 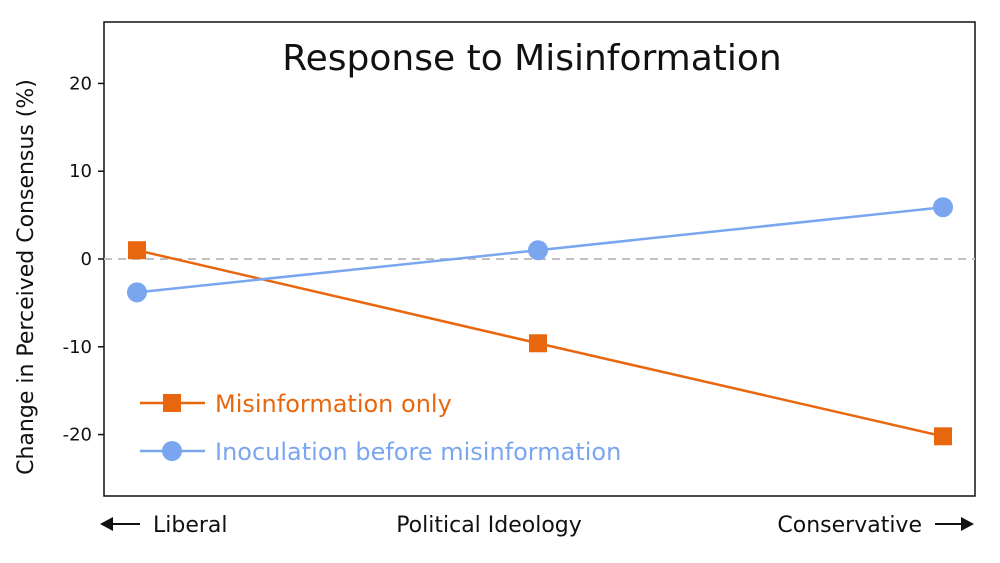 I want to click on x-right-label: Conservative, so click(x=849, y=525).